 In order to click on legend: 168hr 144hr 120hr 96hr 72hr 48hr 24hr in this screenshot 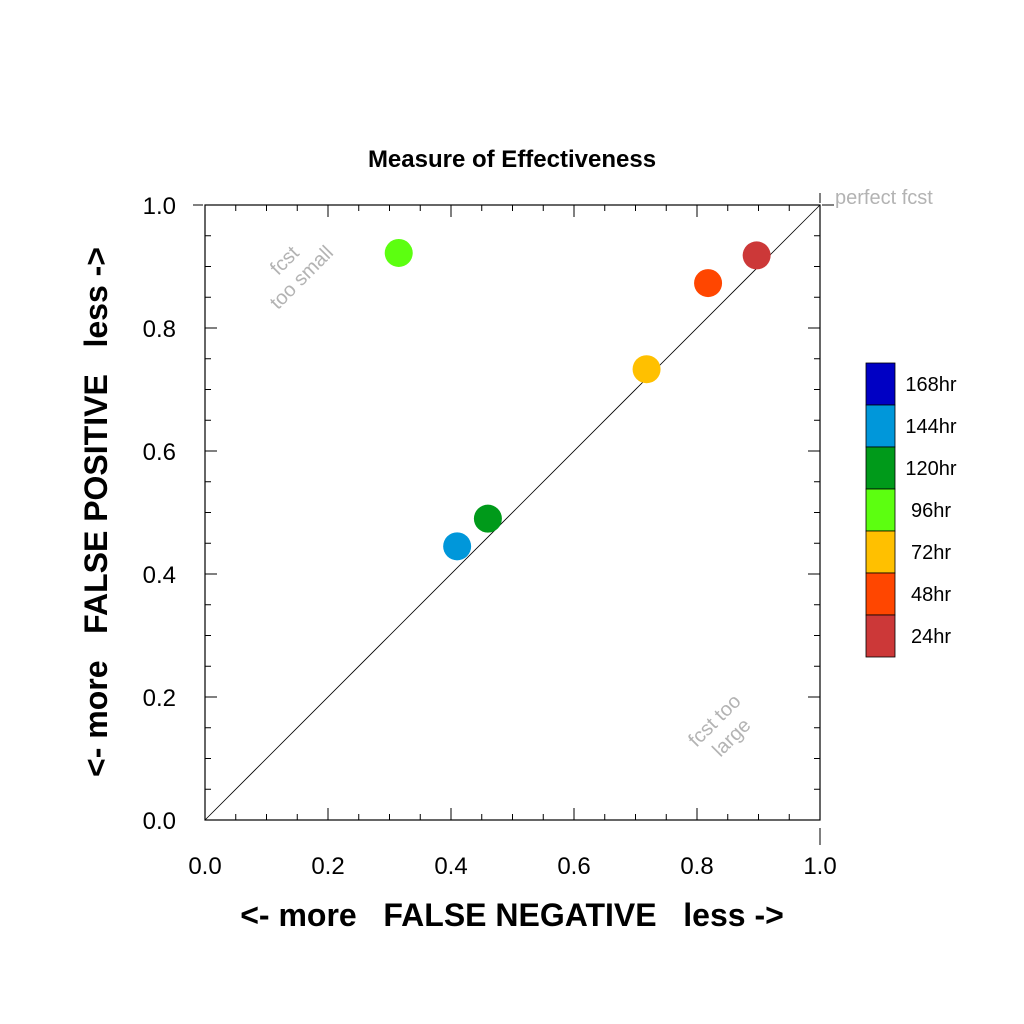, I will do `click(911, 510)`.